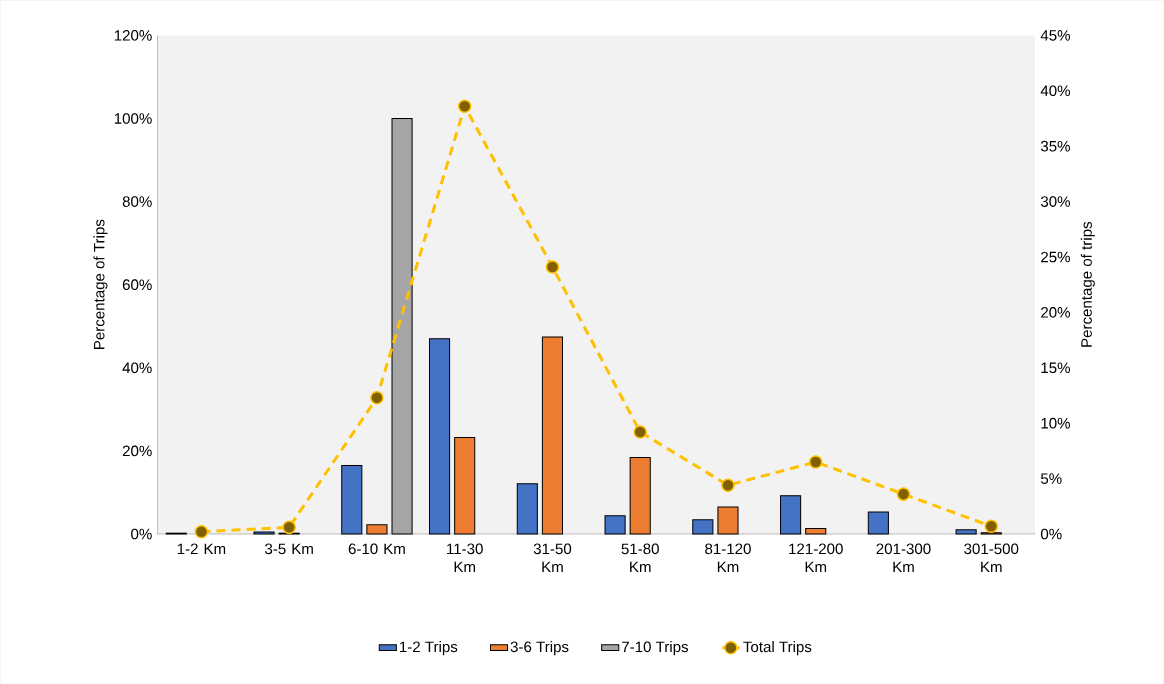 The height and width of the screenshot is (684, 1164). I want to click on y2-tick-label: 0%, so click(1051, 534).